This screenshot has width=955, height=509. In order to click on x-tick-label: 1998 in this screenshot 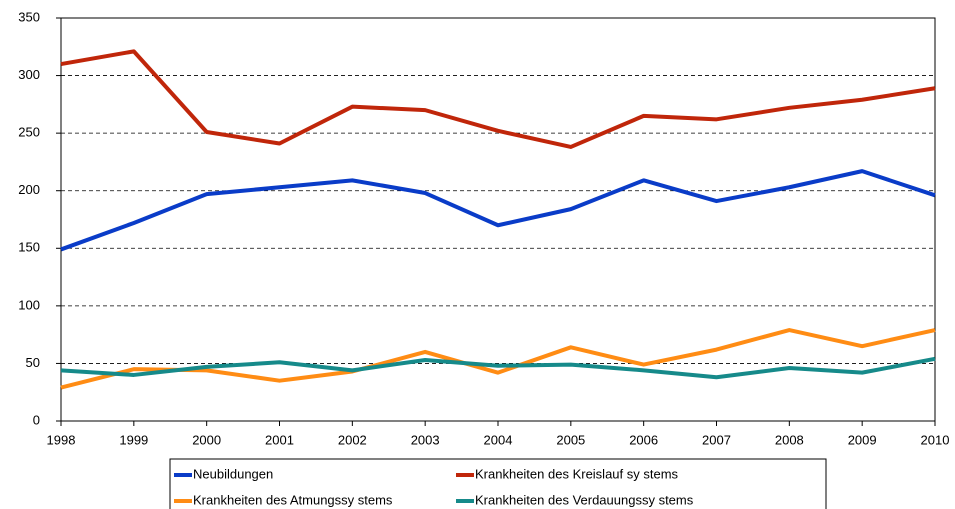, I will do `click(61, 439)`.